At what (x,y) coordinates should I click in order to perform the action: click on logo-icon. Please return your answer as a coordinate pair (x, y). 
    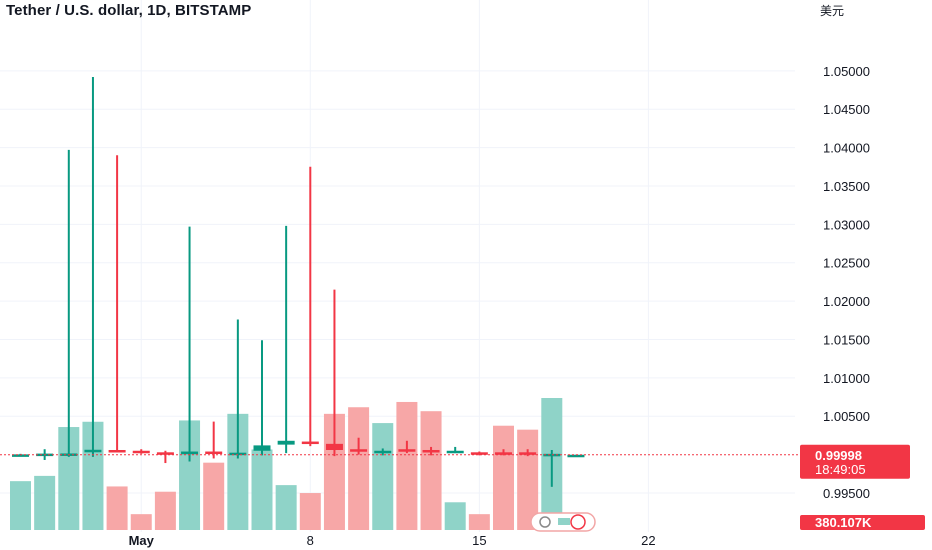
    Looking at the image, I should click on (545, 522).